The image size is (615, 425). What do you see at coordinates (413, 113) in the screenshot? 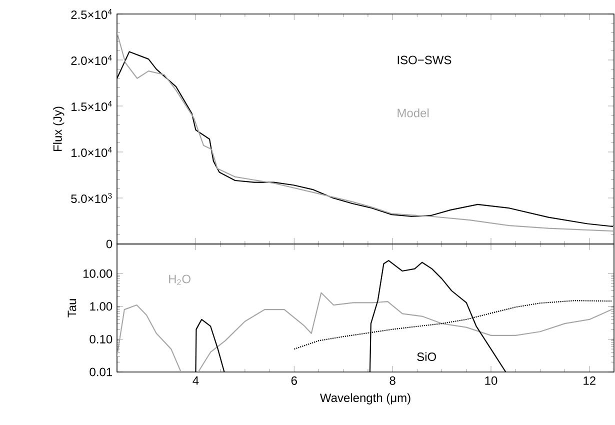
I see `text: Model` at bounding box center [413, 113].